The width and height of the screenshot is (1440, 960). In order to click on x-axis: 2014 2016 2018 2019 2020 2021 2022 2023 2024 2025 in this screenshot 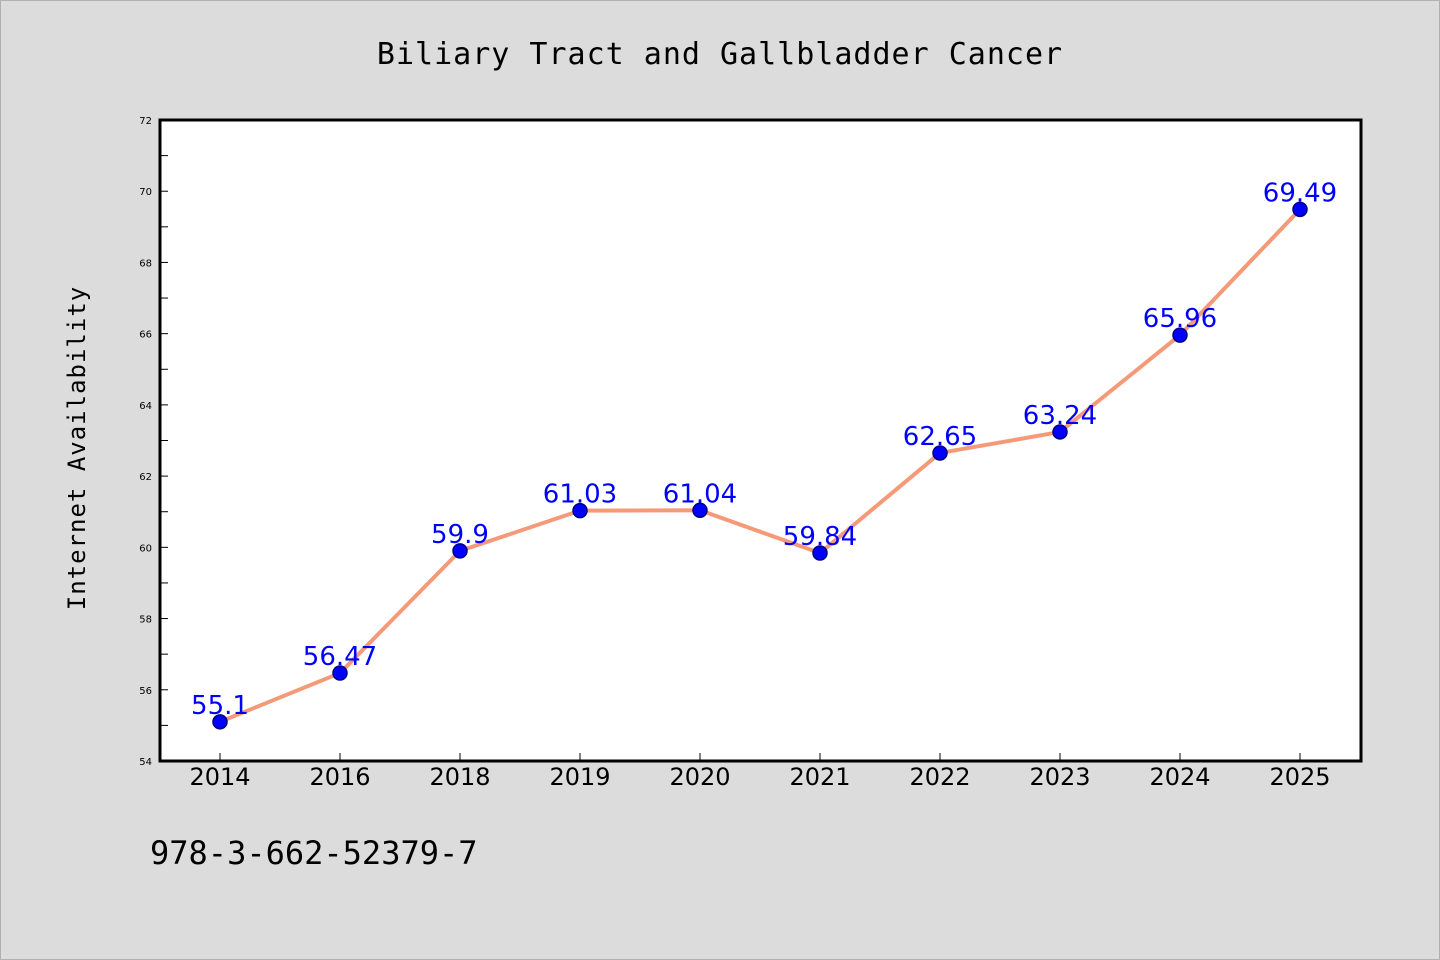, I will do `click(760, 772)`.